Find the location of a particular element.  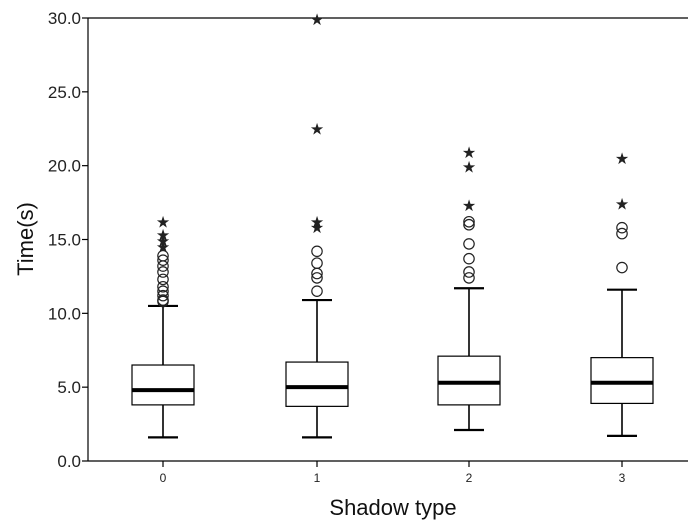

x-tick-label: 1 is located at coordinates (317, 478).